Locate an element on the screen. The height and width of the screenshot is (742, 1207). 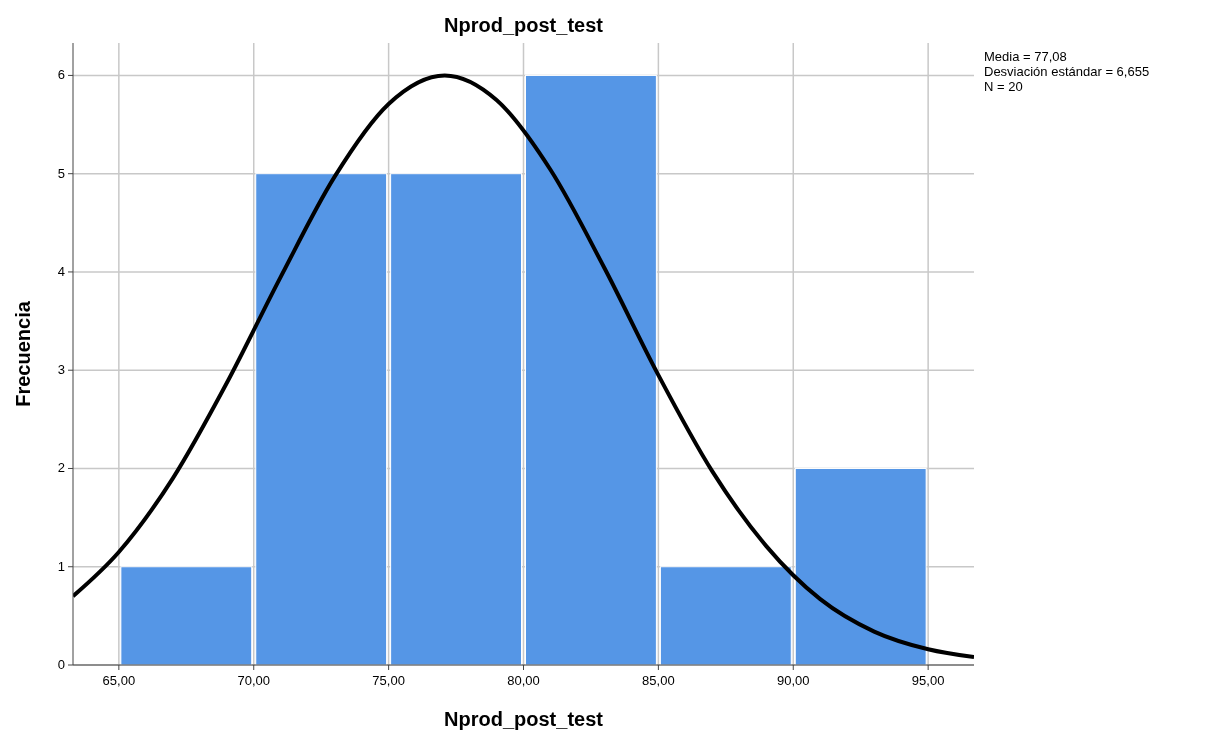
x-tick-label: 75,00 is located at coordinates (388, 680).